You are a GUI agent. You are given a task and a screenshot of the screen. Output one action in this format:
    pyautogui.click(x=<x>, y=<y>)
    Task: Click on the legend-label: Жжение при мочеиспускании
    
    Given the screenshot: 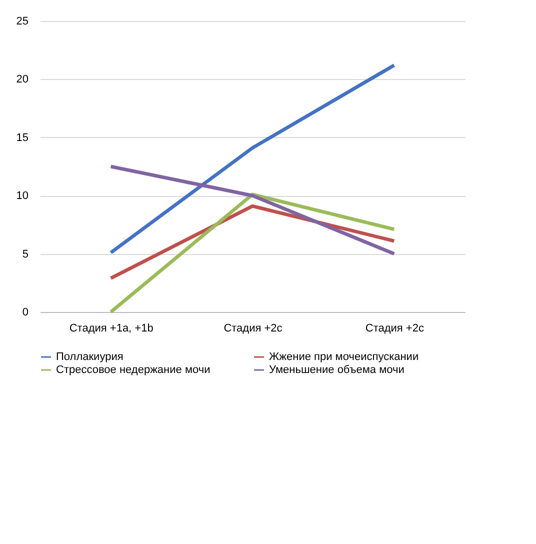 What is the action you would take?
    pyautogui.click(x=344, y=357)
    